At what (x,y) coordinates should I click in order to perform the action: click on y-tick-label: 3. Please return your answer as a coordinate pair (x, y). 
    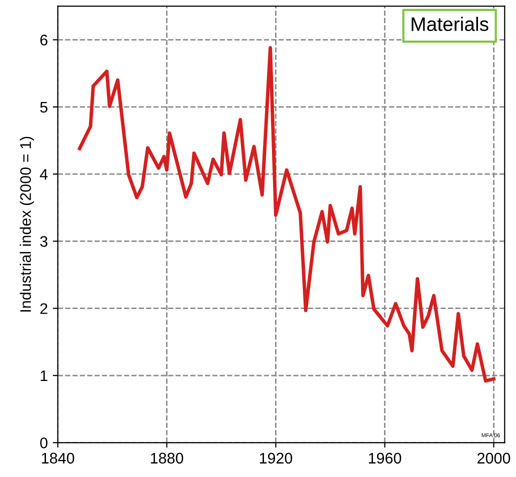
    Looking at the image, I should click on (44, 241).